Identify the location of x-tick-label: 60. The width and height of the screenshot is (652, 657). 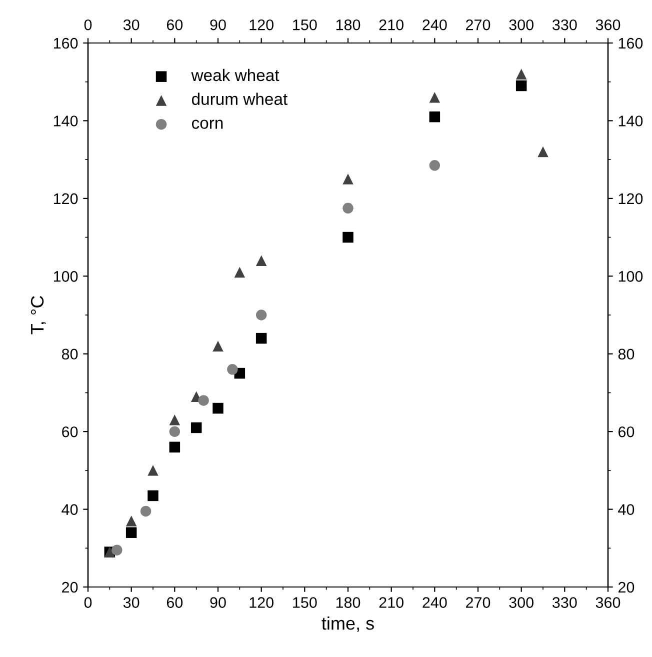
(174, 602).